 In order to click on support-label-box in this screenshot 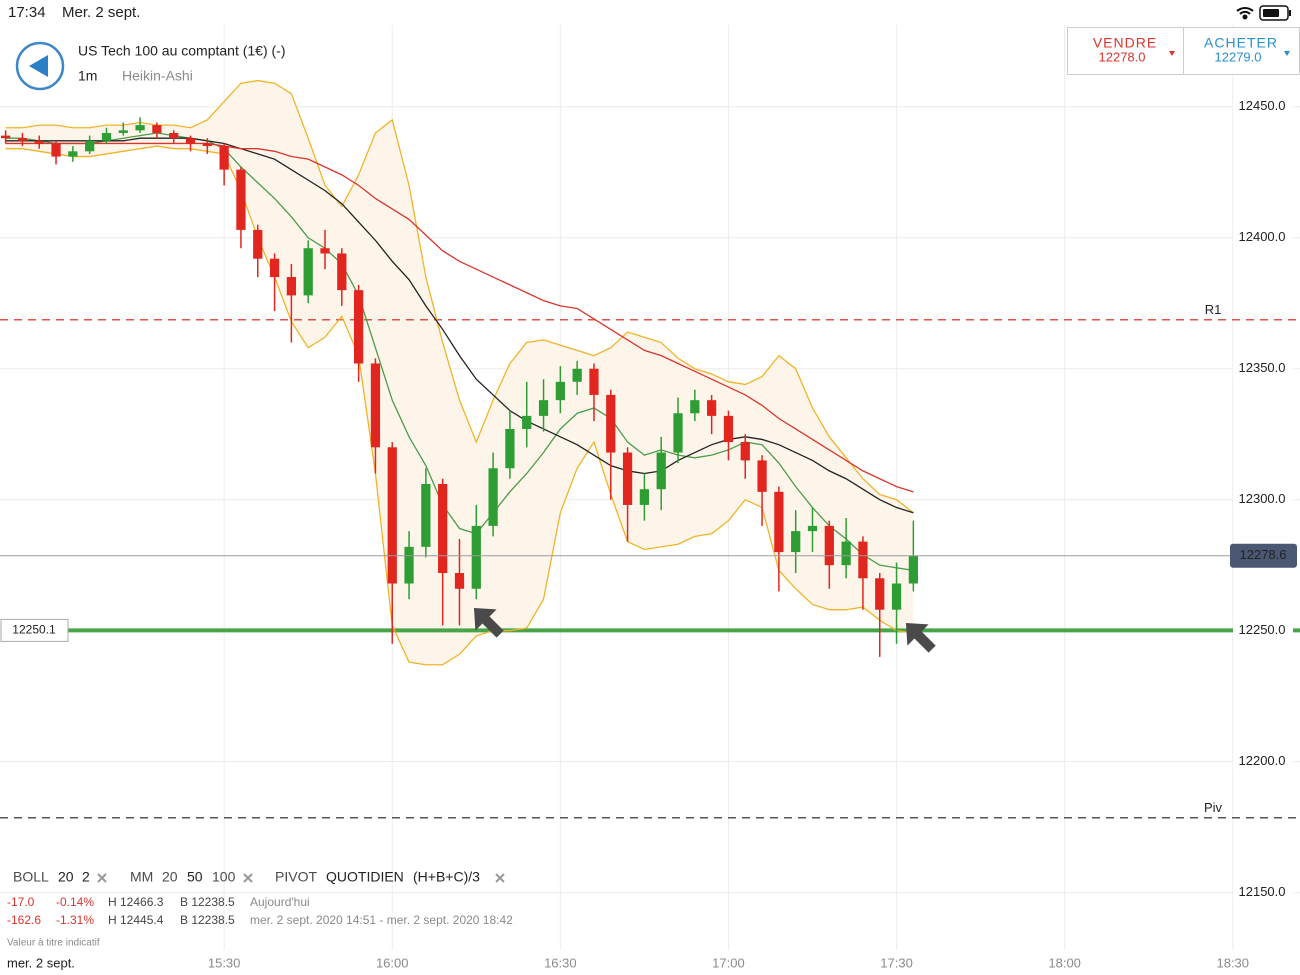, I will do `click(34, 630)`.